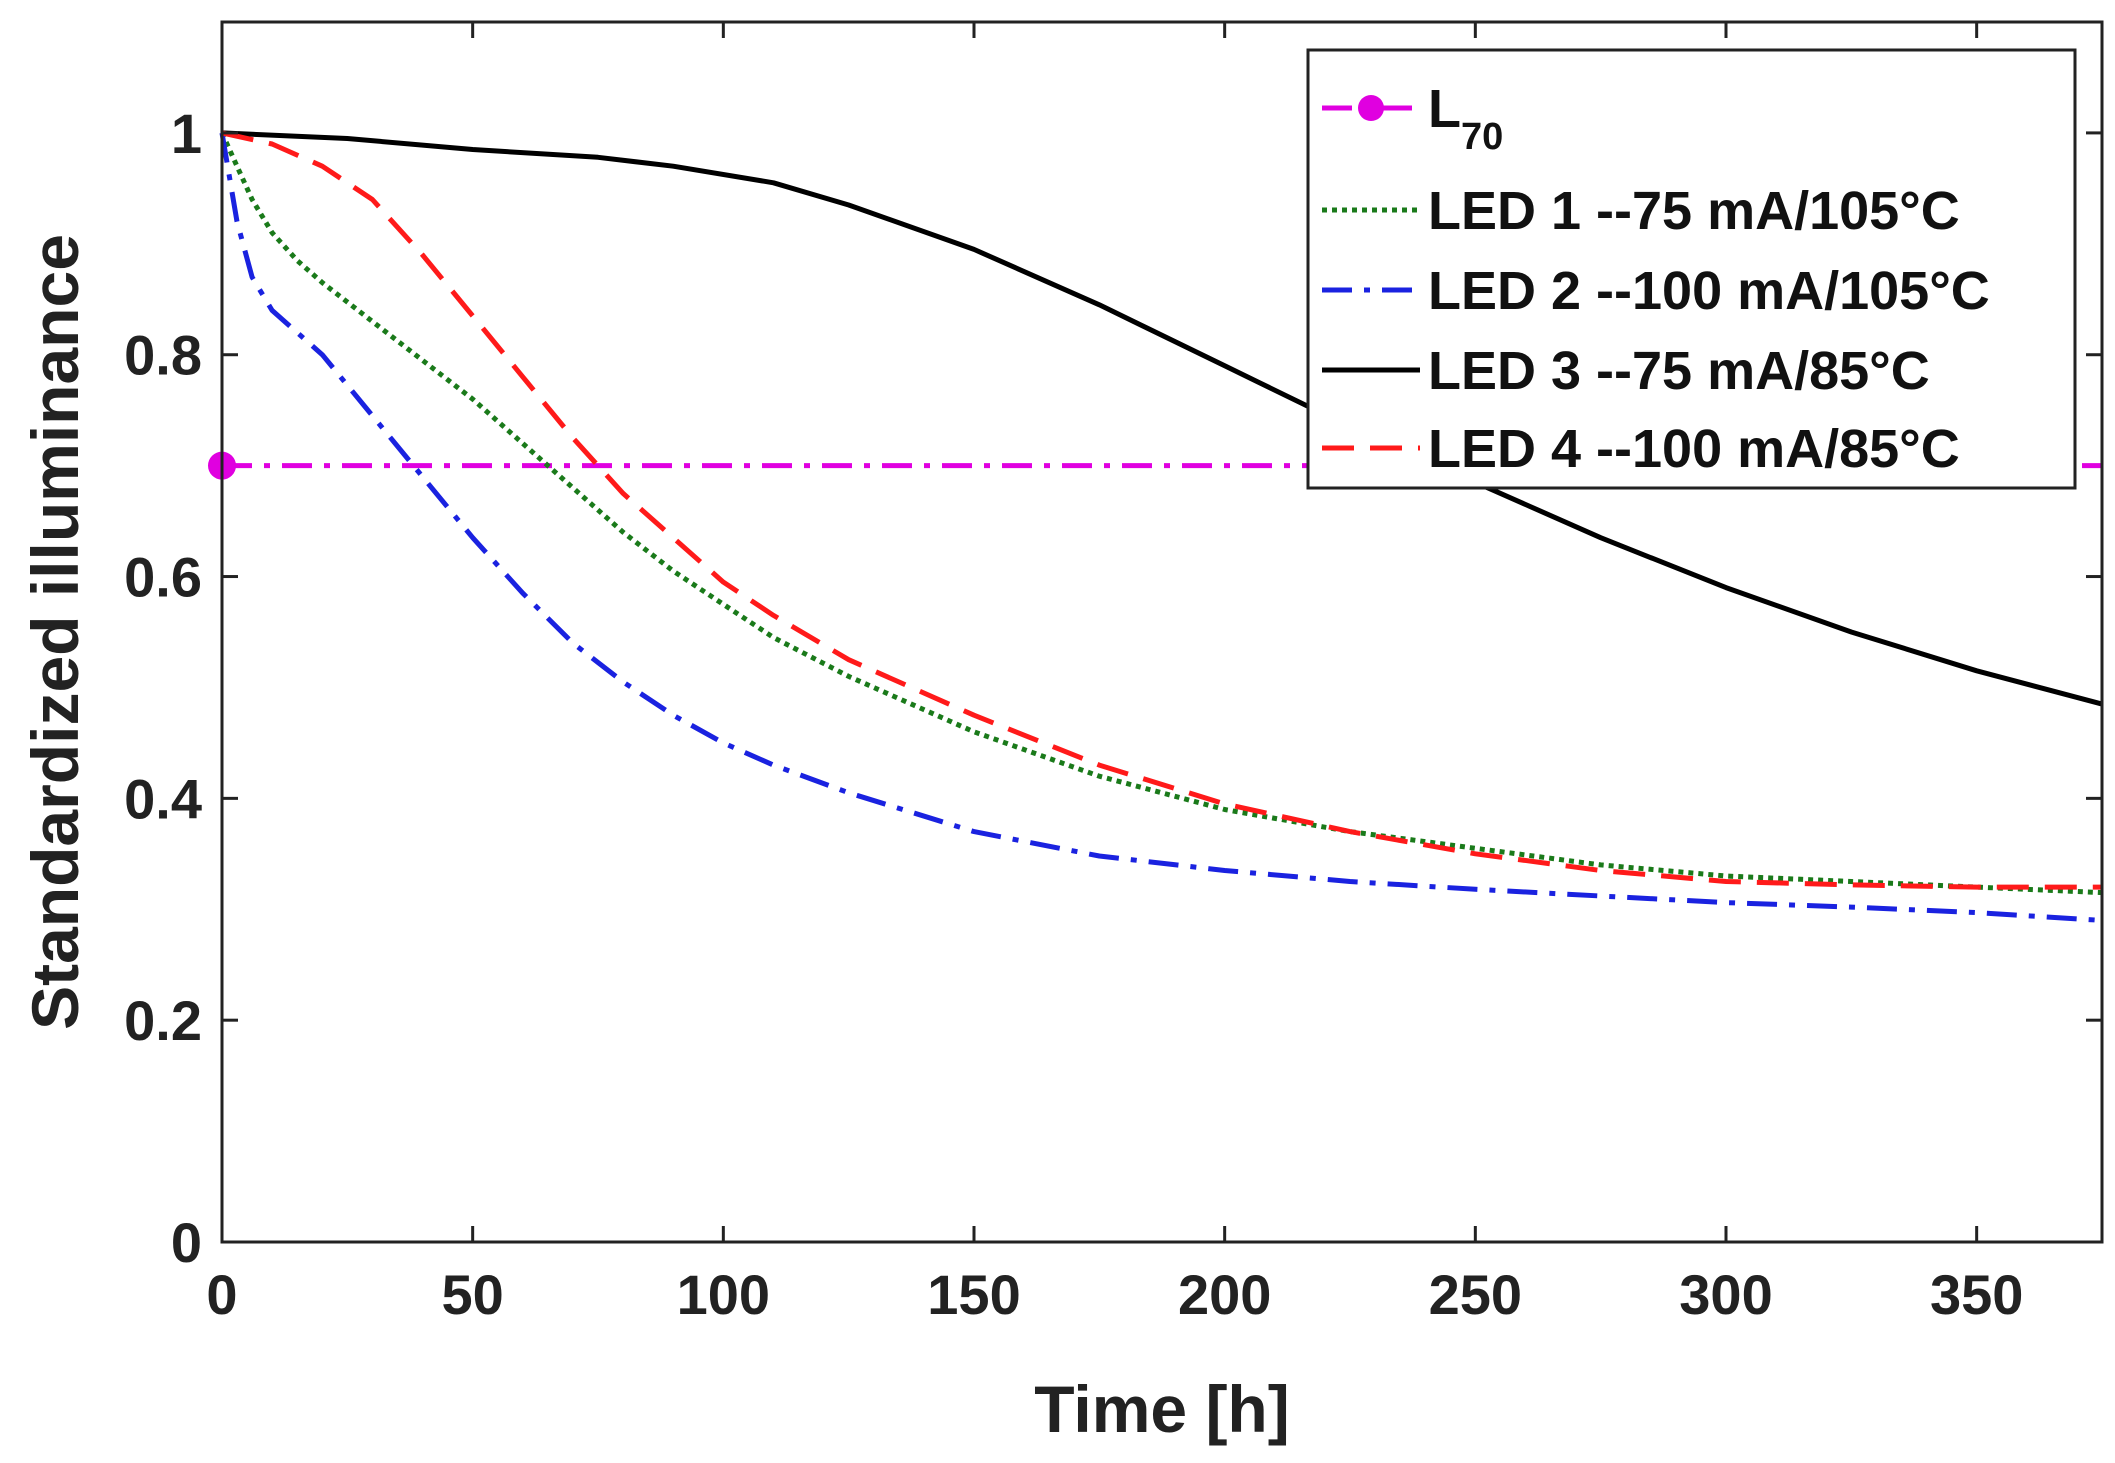  I want to click on legend-label-4: LED 4 --100 mA/85°C, so click(1694, 449).